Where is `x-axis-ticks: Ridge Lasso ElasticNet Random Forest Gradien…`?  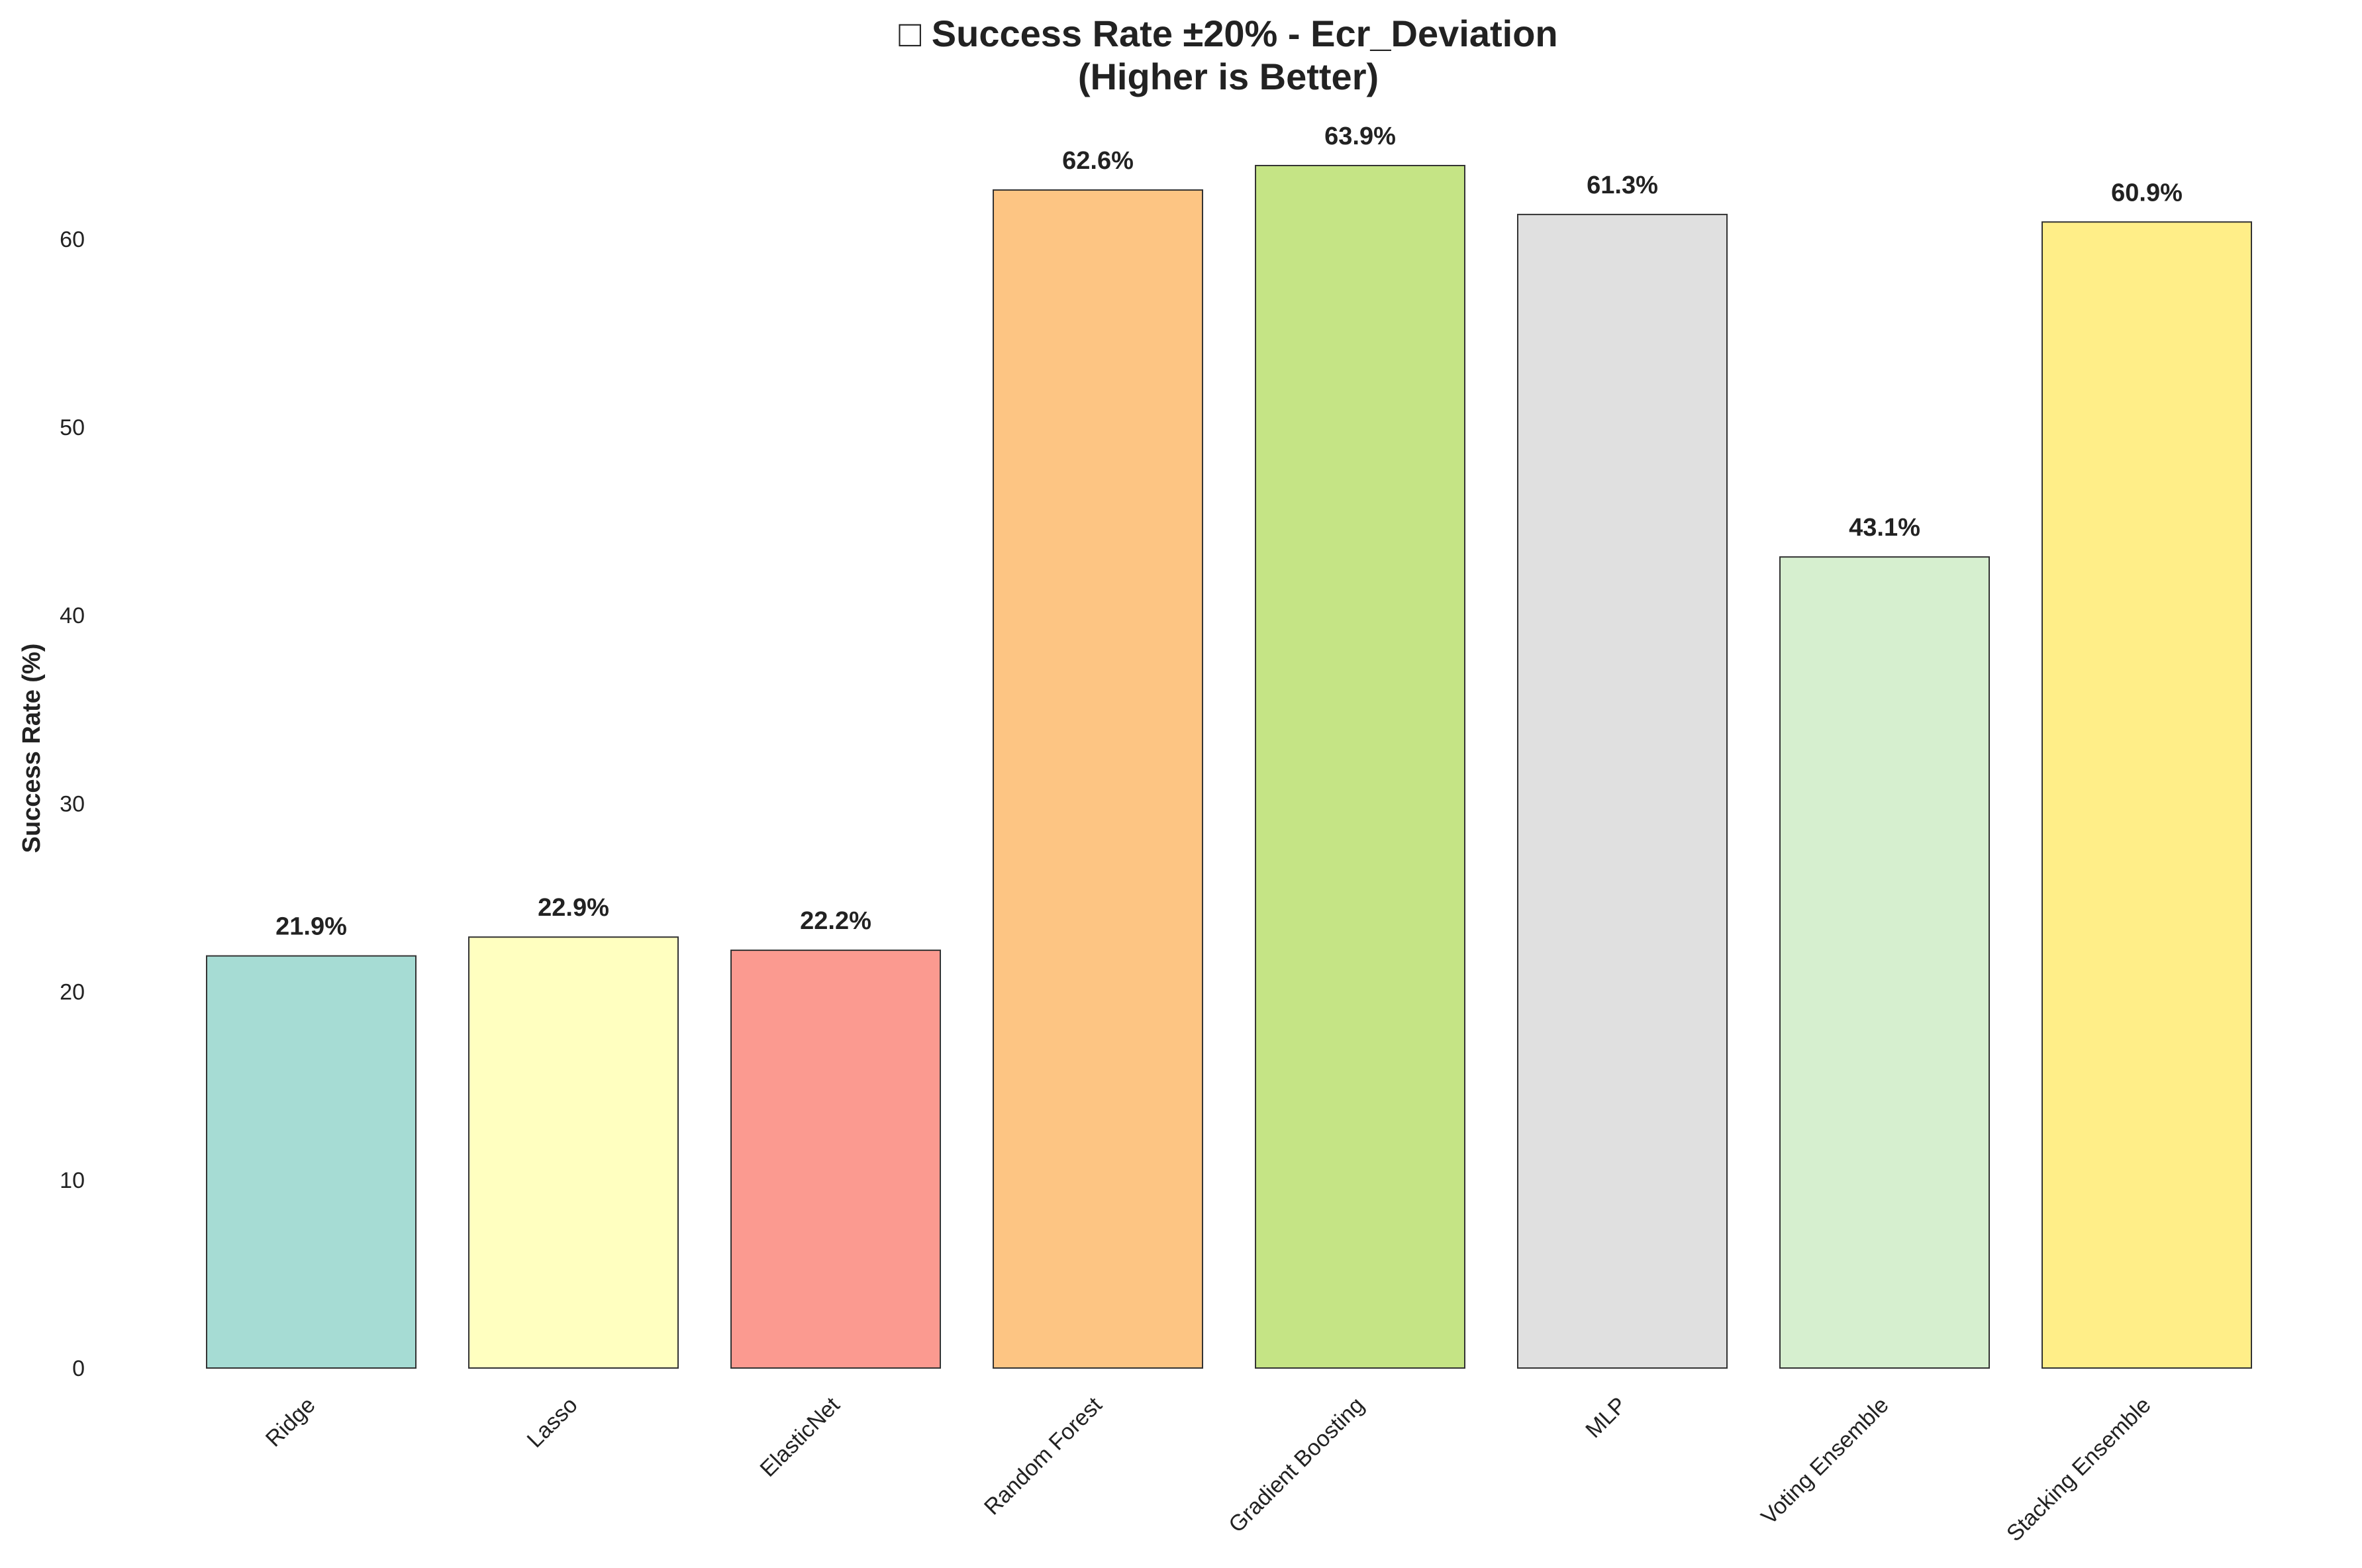 x-axis-ticks: Ridge Lasso ElasticNet Random Forest Gradien… is located at coordinates (1209, 1469).